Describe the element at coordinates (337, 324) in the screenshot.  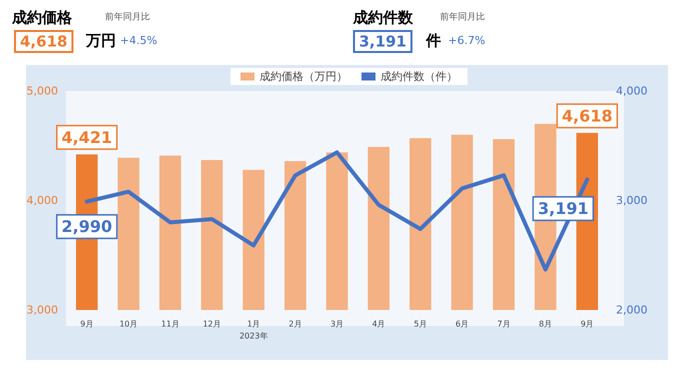
I see `x-tick-label: 3月` at that location.